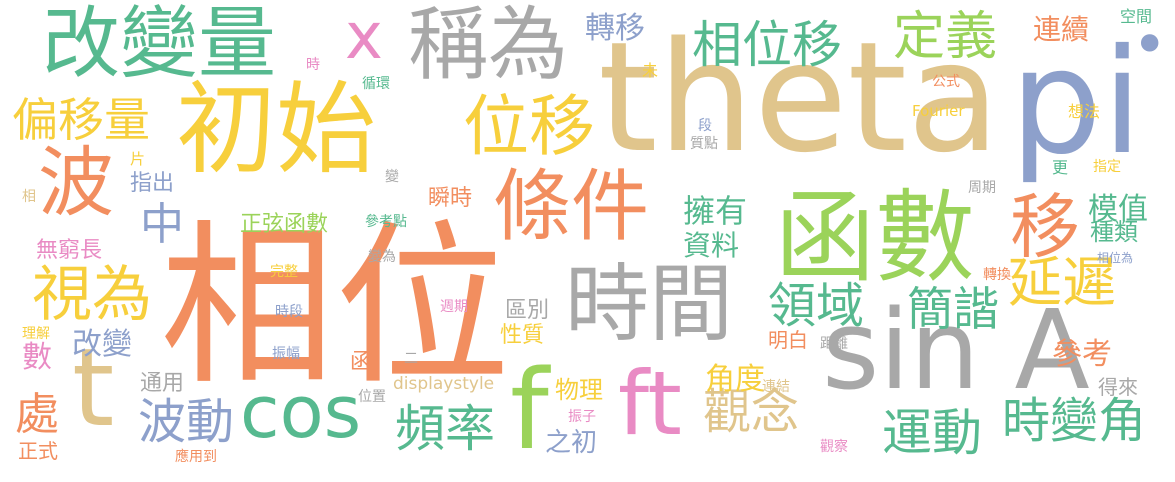 This screenshot has width=1175, height=482. Describe the element at coordinates (997, 275) in the screenshot. I see `word-zhuanhuan: 轉換` at that location.